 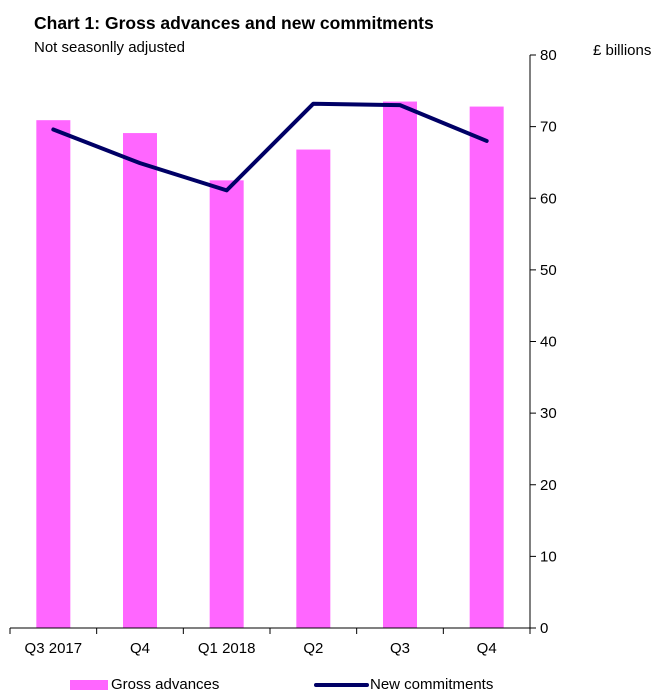 What do you see at coordinates (227, 648) in the screenshot?
I see `x-tick-label: Q1 2018` at bounding box center [227, 648].